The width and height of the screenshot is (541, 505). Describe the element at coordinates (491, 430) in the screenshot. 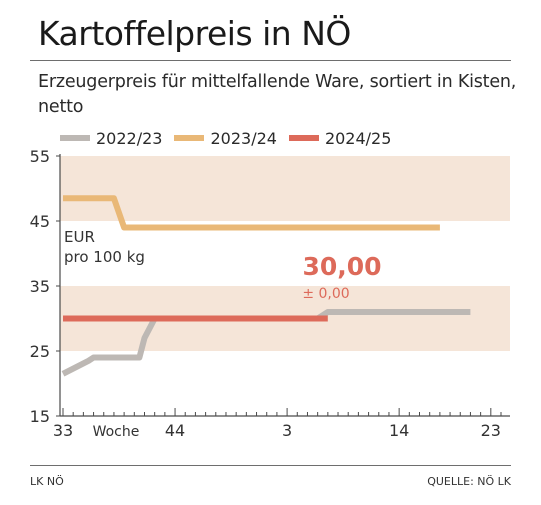

I see `x-tick-label: 23` at that location.